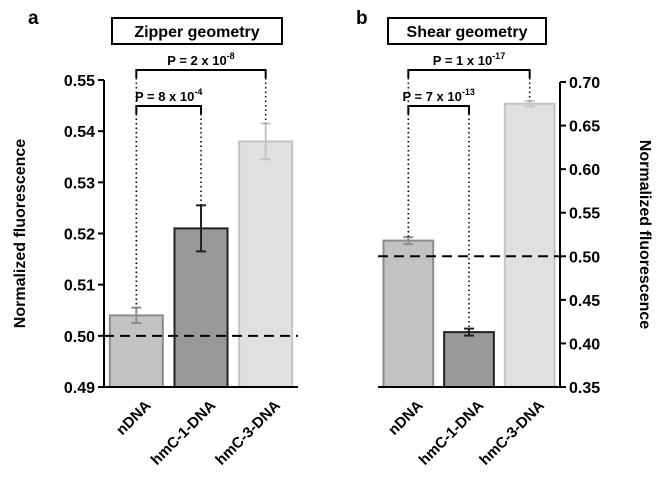 The width and height of the screenshot is (657, 483). Describe the element at coordinates (584, 170) in the screenshot. I see `y-tick-label: 0.60` at that location.